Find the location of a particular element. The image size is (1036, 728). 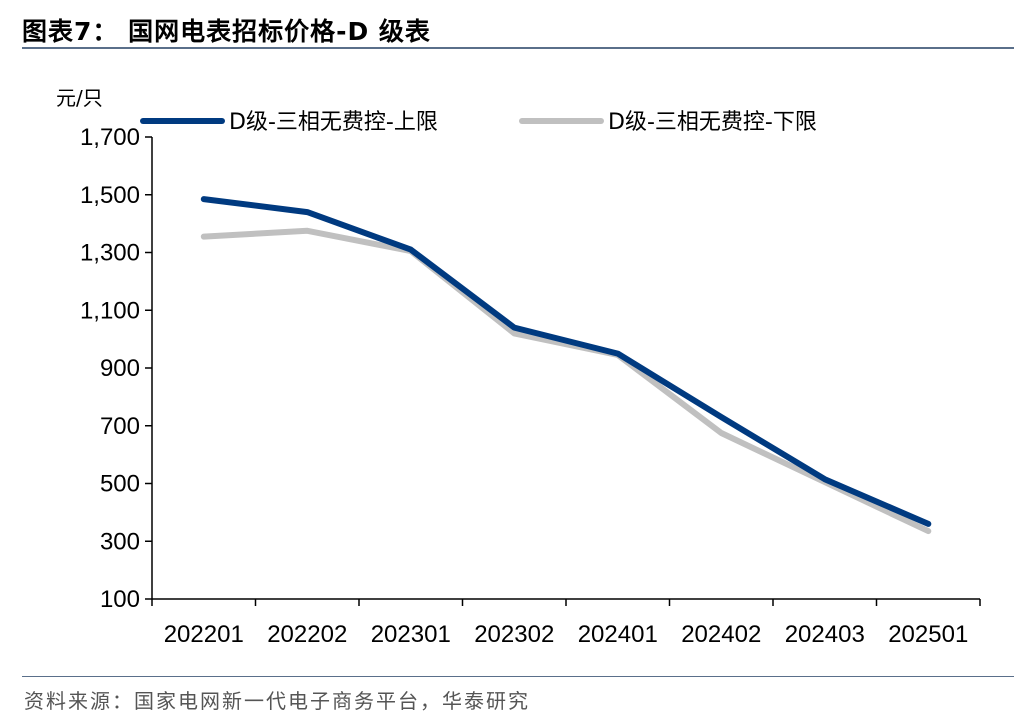

chart-title: 图表7： 国网电表招标价格-D 级表 is located at coordinates (226, 31).